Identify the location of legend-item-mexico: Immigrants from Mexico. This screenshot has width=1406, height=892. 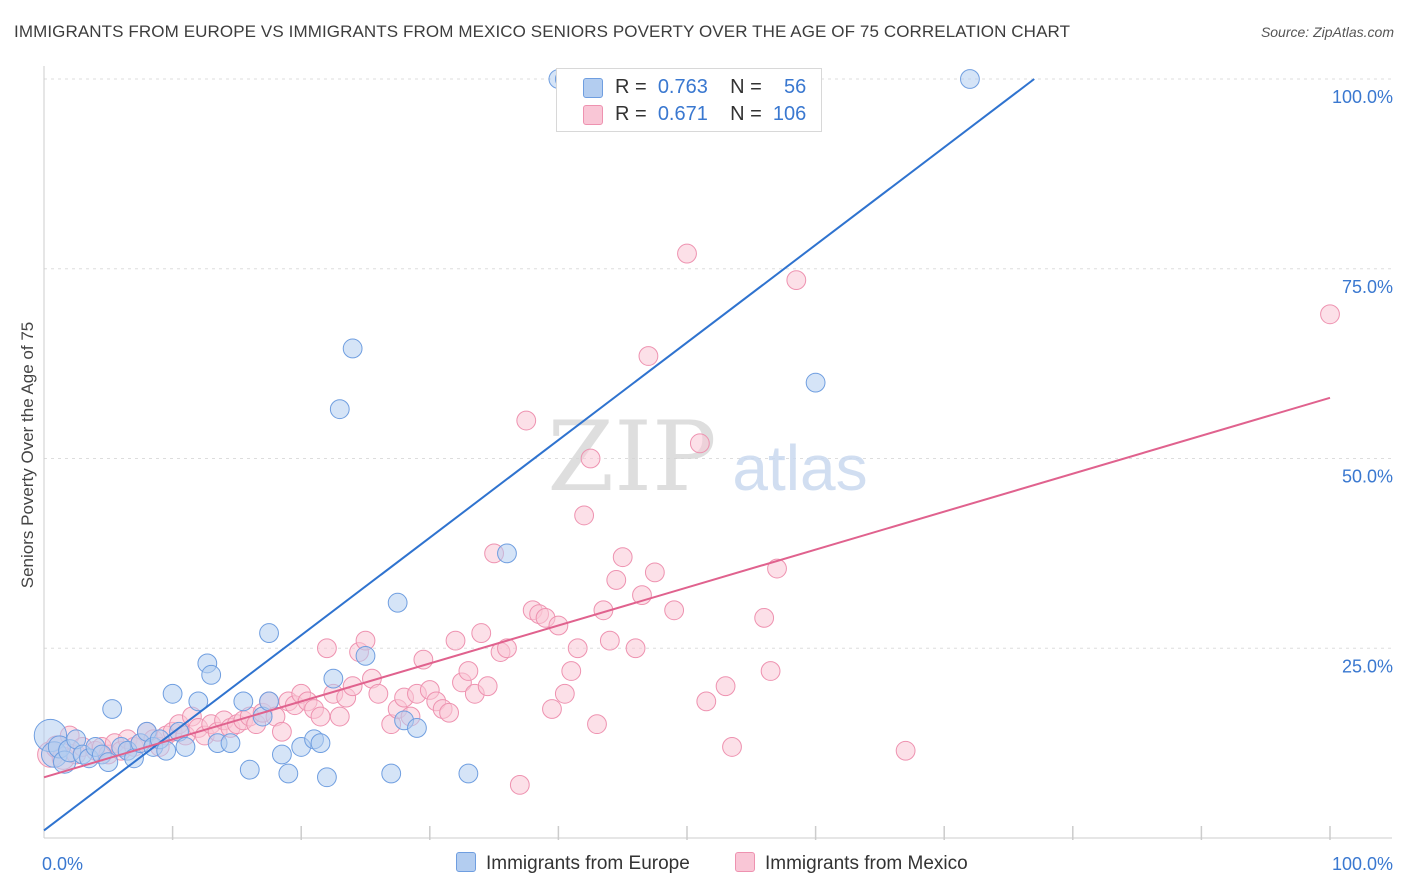
(851, 863).